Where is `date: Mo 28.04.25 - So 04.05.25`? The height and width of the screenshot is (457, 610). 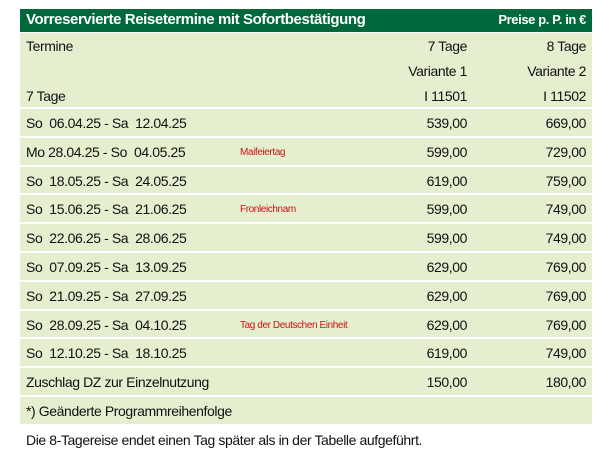 date: Mo 28.04.25 - So 04.05.25 is located at coordinates (106, 151).